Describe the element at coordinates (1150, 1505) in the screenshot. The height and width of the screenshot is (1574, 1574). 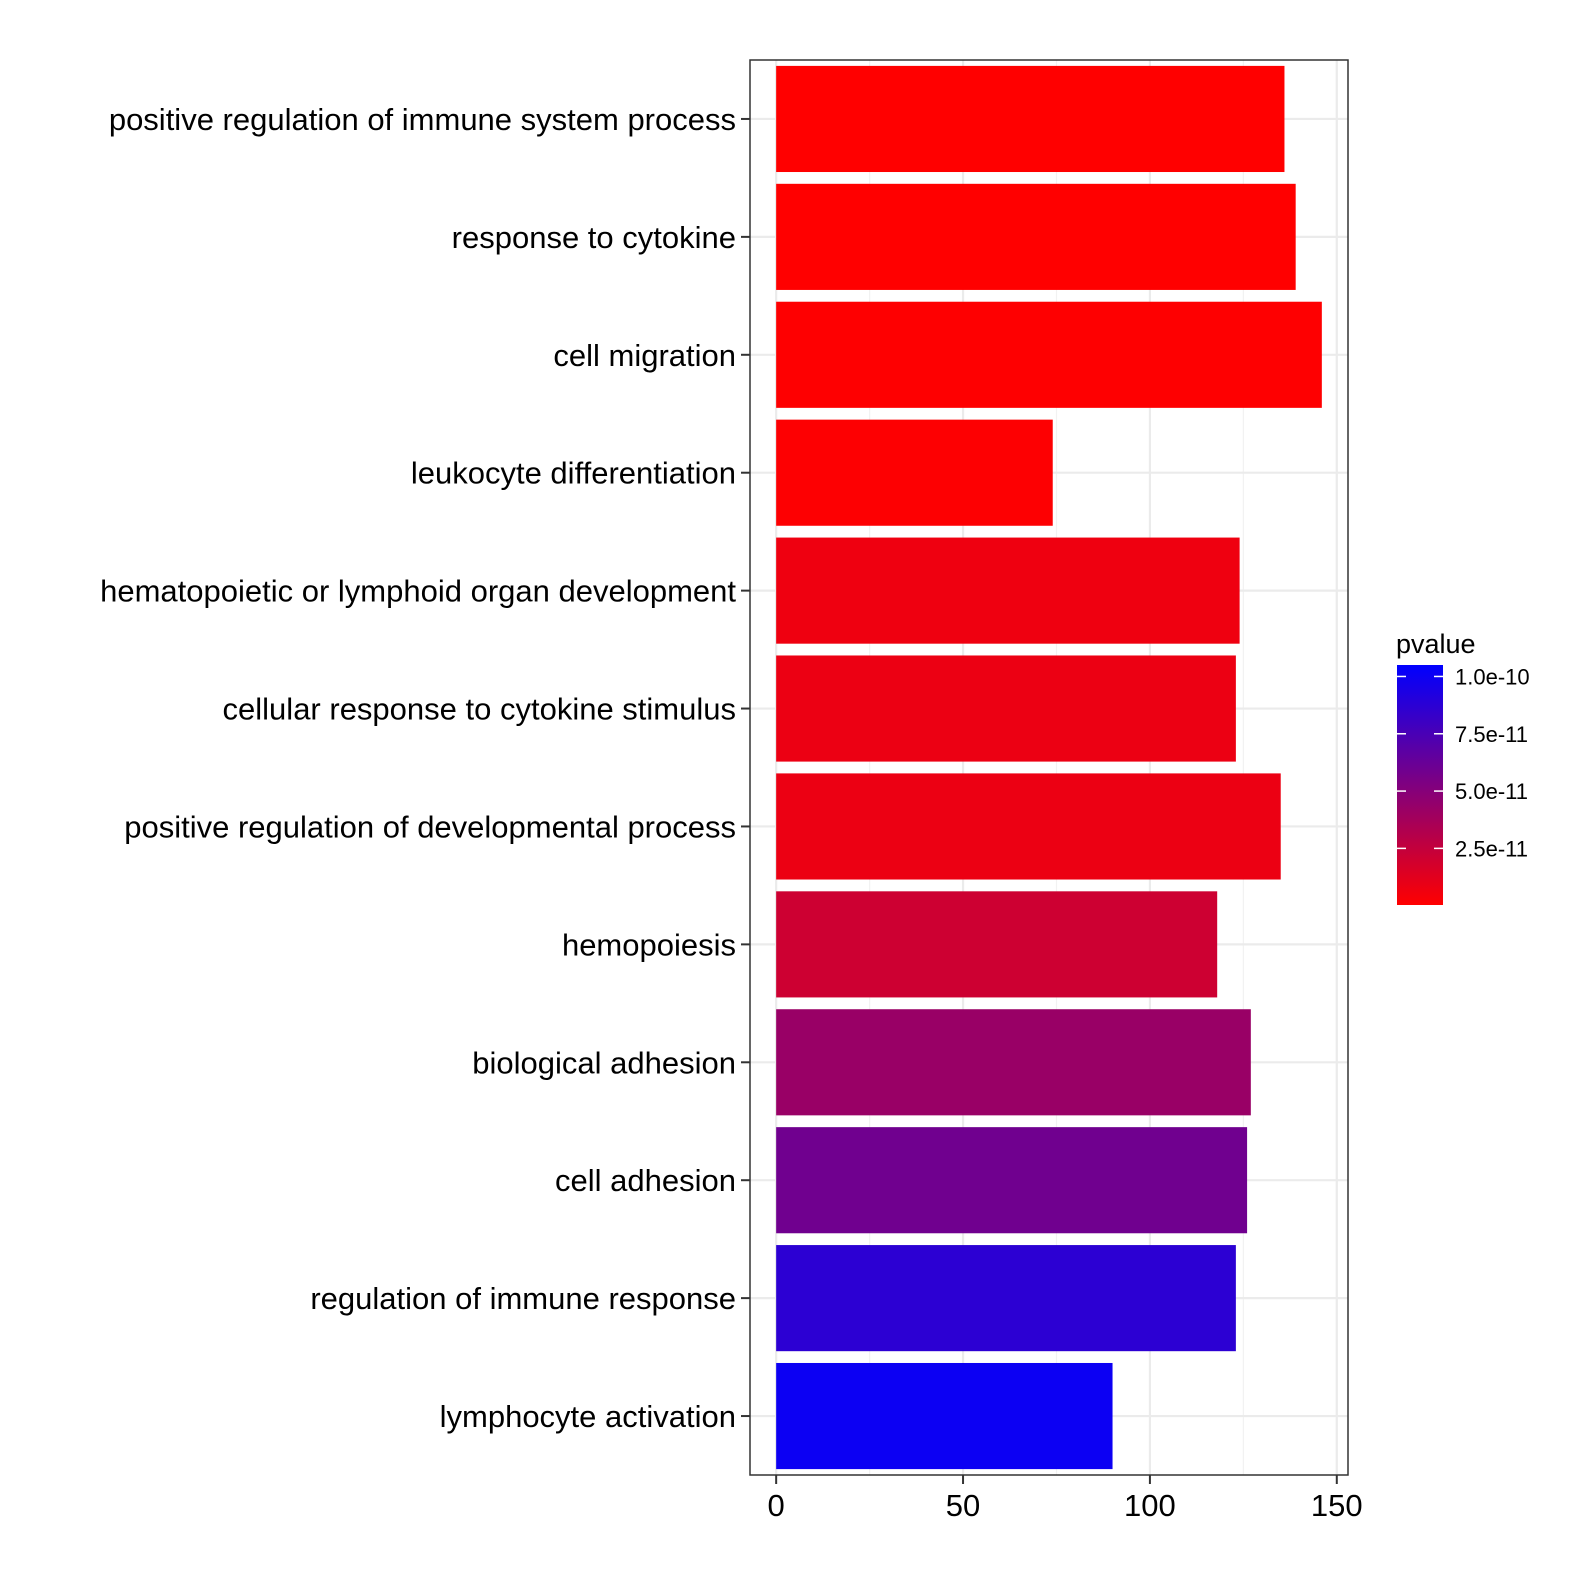
I see `x-tick-label: 100` at that location.